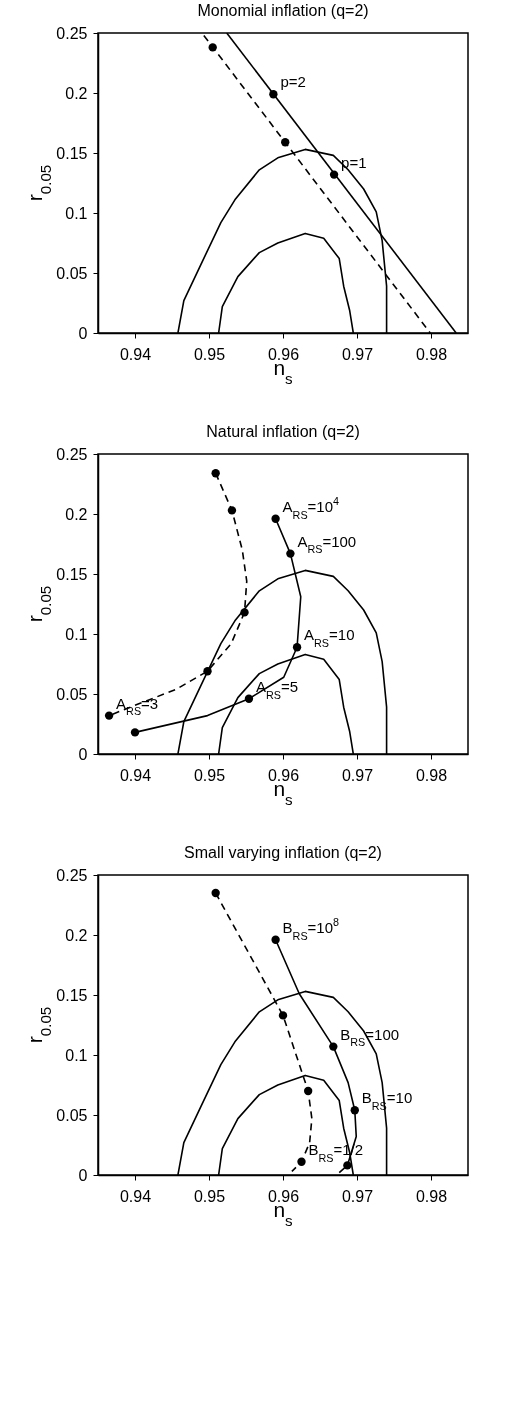 The width and height of the screenshot is (515, 1421). Describe the element at coordinates (283, 431) in the screenshot. I see `chart-title: Natural inflation (q=2)` at that location.